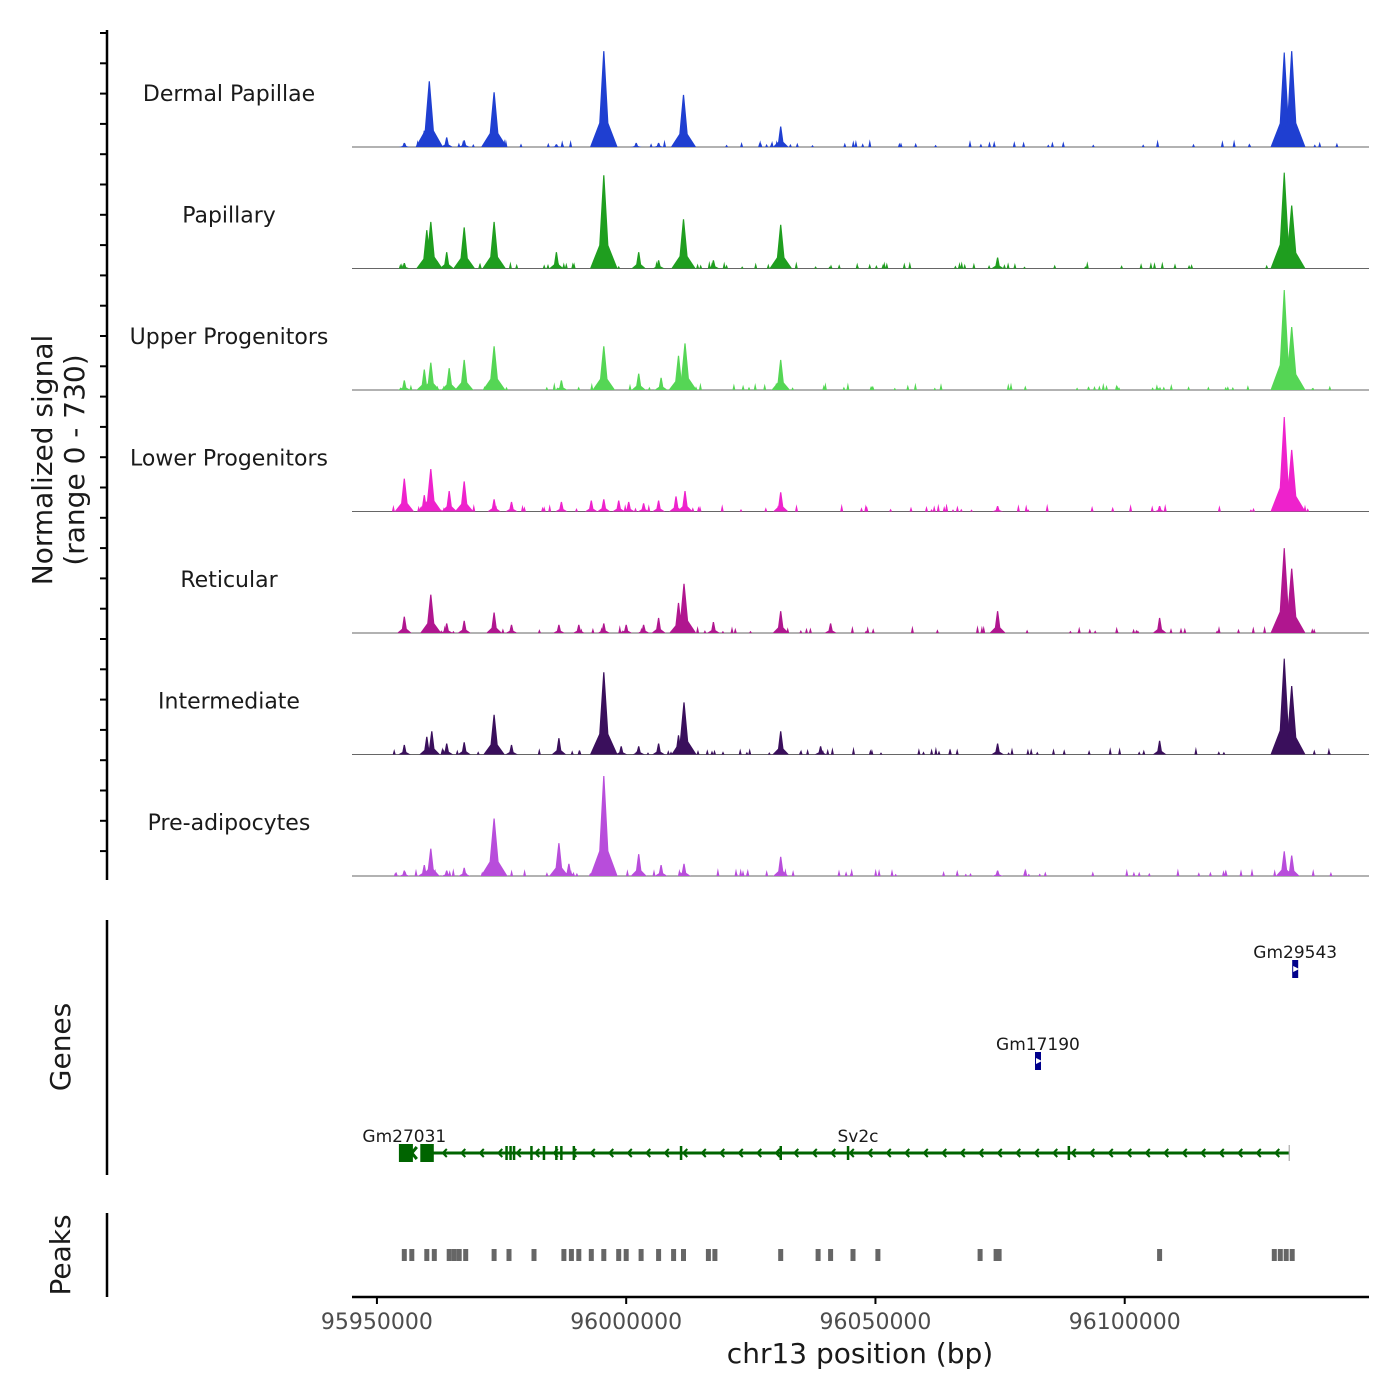  What do you see at coordinates (774, 591) in the screenshot?
I see `track-reticular: Reticular` at bounding box center [774, 591].